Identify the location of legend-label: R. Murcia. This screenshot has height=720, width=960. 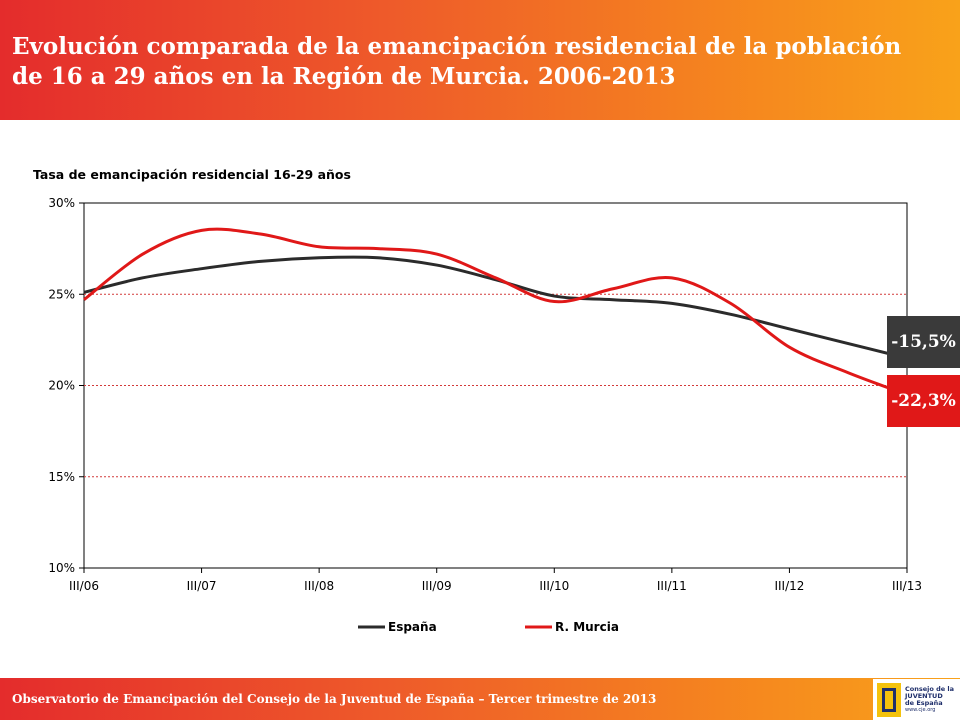
(587, 627).